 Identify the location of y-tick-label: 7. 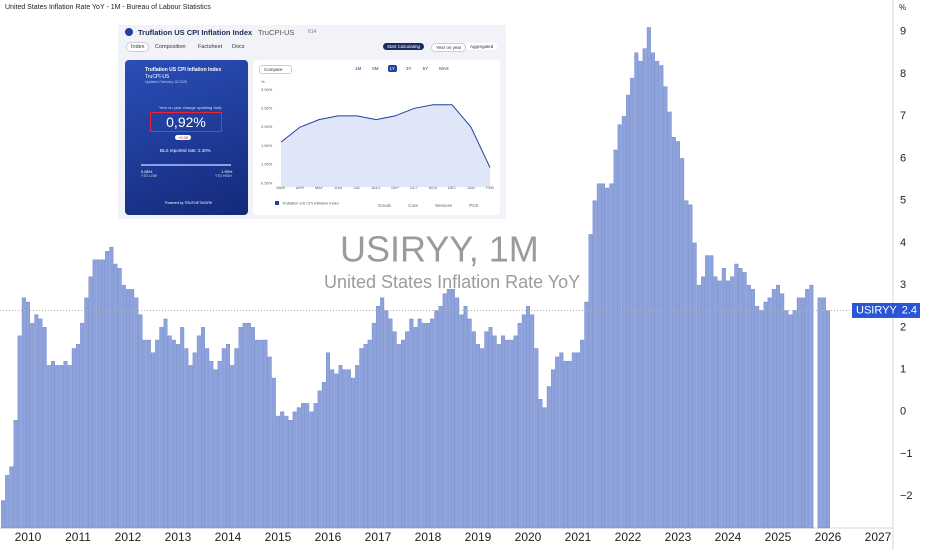
(903, 116).